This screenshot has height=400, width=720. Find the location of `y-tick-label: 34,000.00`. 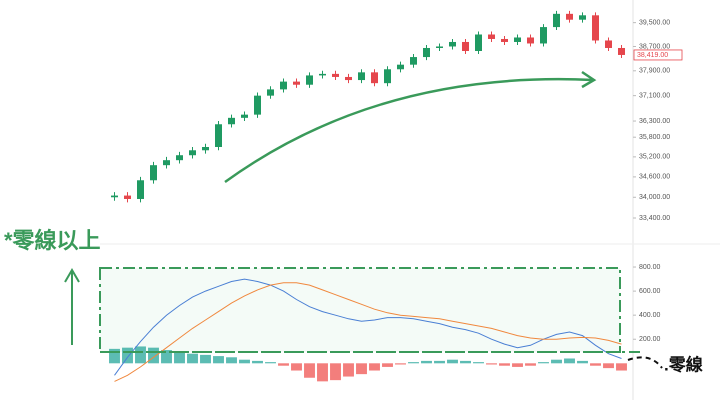

y-tick-label: 34,000.00 is located at coordinates (654, 197).